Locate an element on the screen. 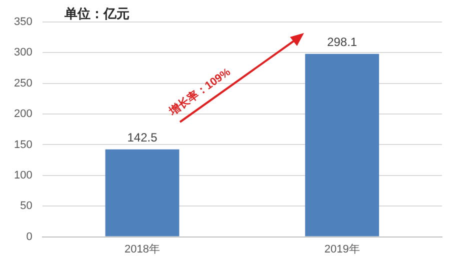 This screenshot has height=266, width=450. data-label: 142.5 is located at coordinates (142, 137).